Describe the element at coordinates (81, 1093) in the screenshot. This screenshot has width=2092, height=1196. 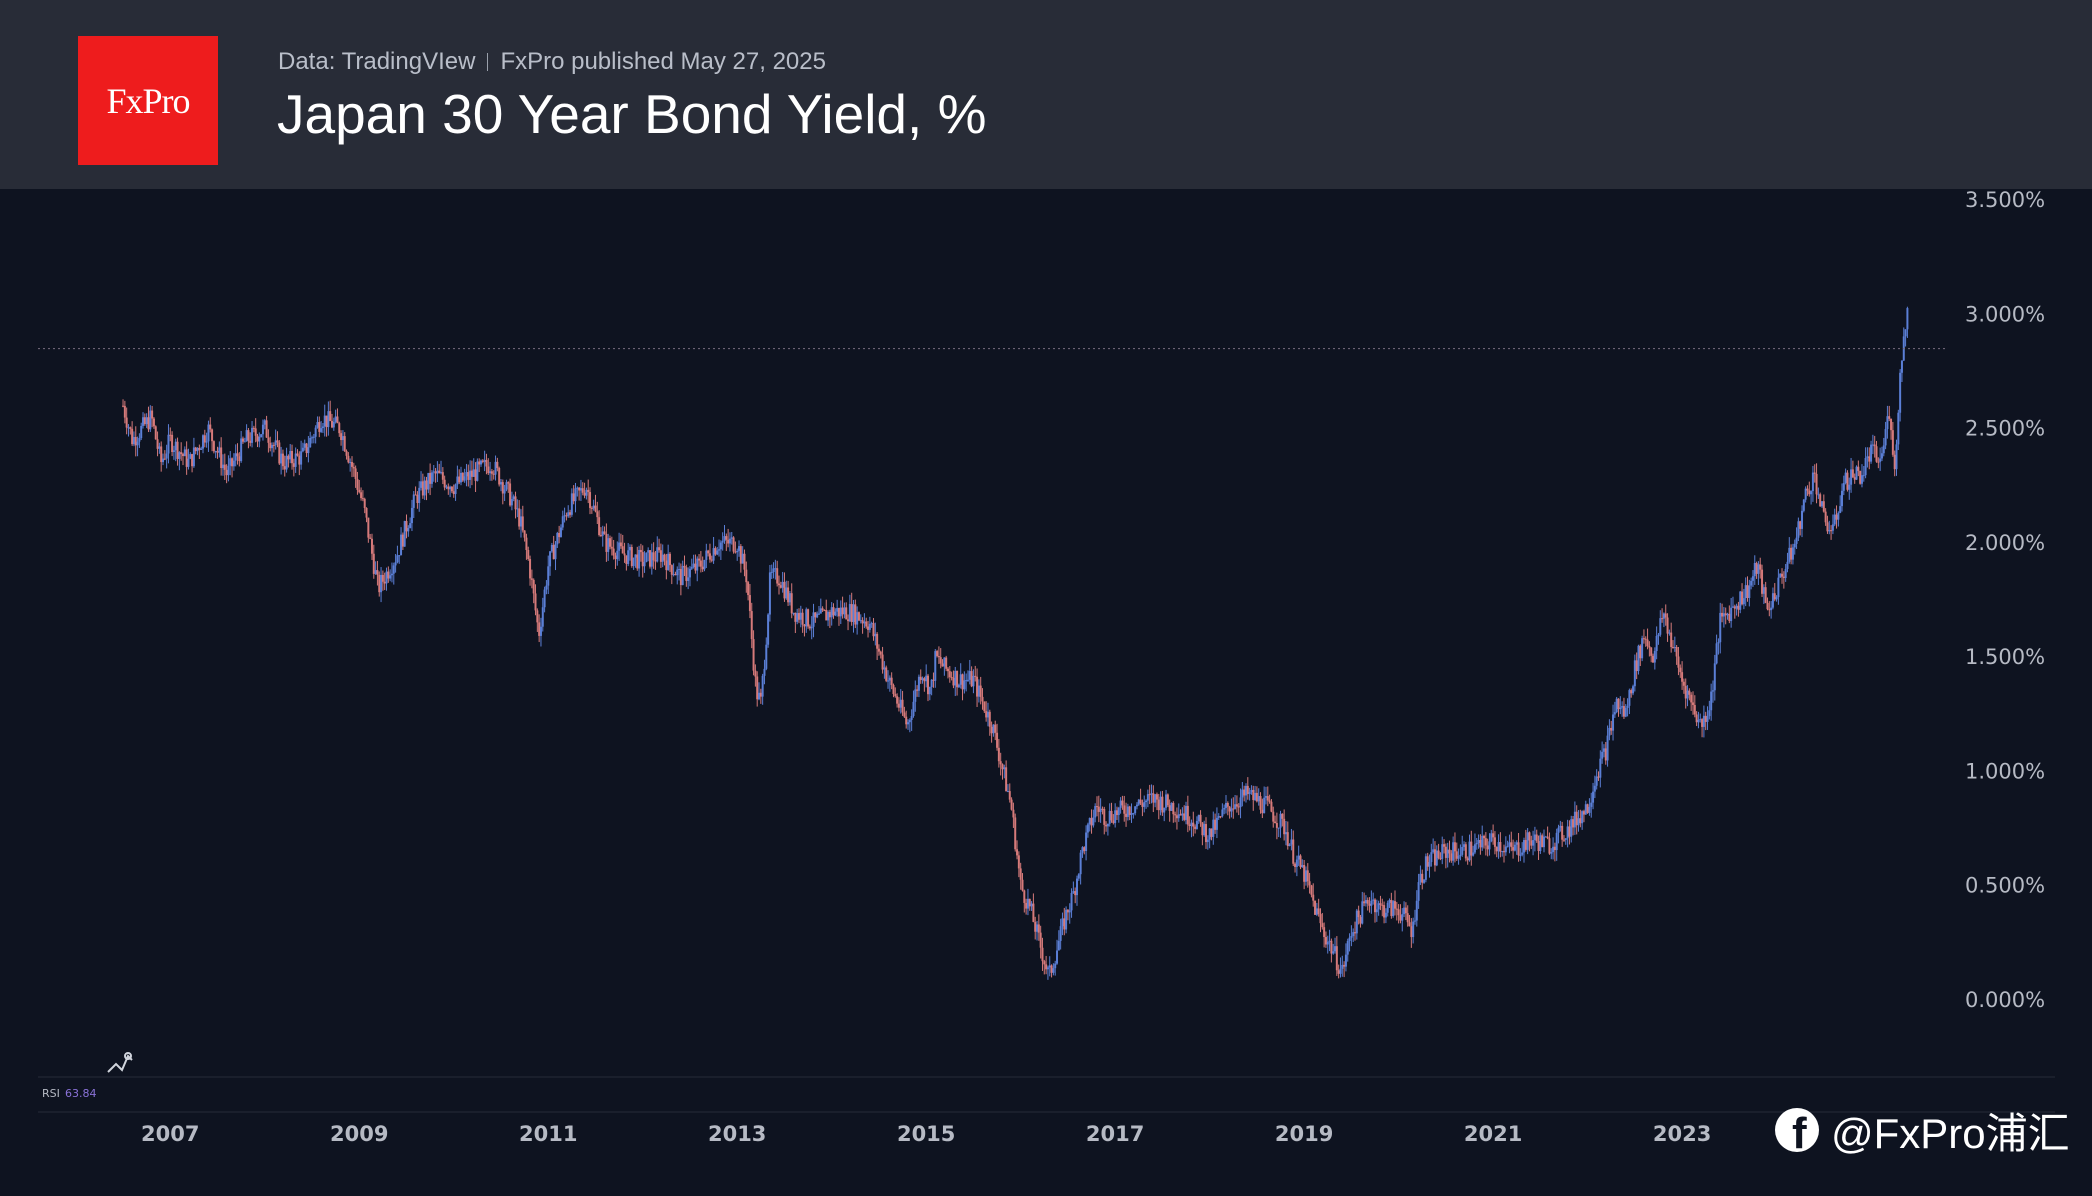
I see `rsi-value: 63.84` at that location.